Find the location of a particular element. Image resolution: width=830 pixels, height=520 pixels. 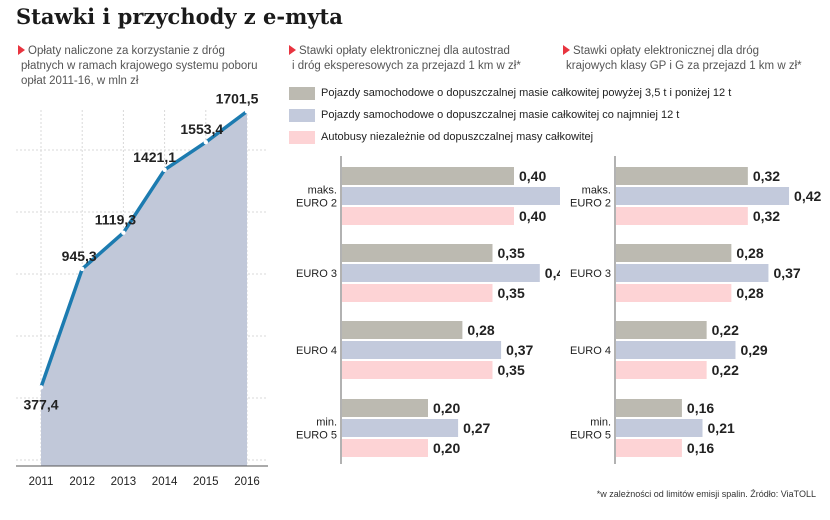

bar-value-label: 0,21 is located at coordinates (721, 428).